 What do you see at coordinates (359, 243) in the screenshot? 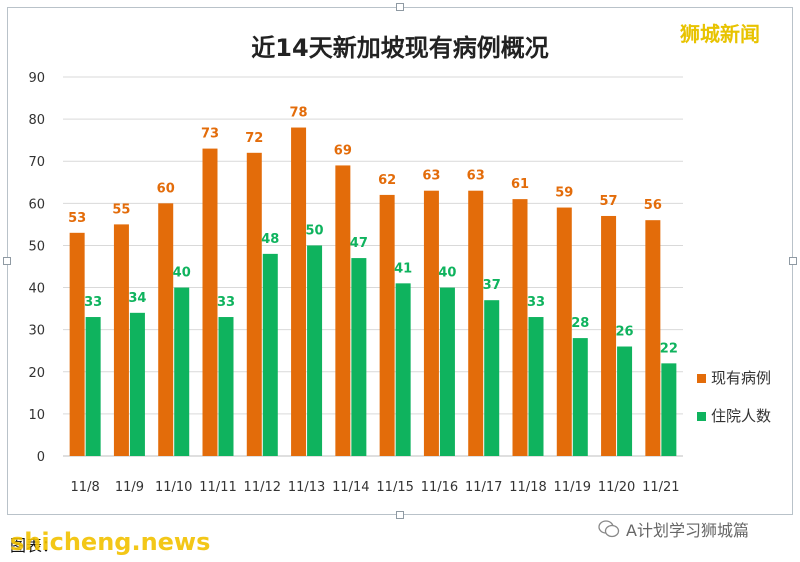
I see `data-label: 47` at bounding box center [359, 243].